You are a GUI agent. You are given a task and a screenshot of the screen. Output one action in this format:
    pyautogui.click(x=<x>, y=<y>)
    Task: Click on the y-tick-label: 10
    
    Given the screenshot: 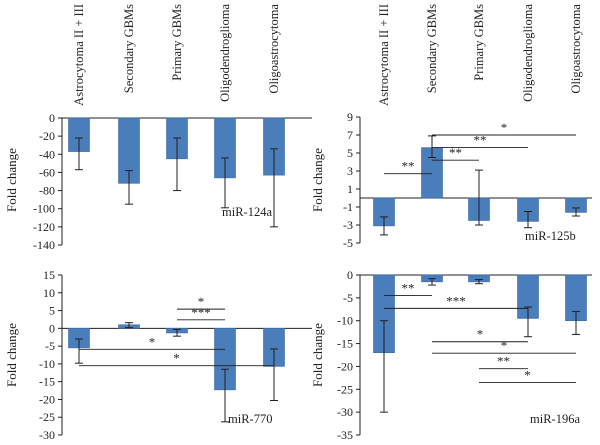 What is the action you would take?
    pyautogui.click(x=49, y=293)
    